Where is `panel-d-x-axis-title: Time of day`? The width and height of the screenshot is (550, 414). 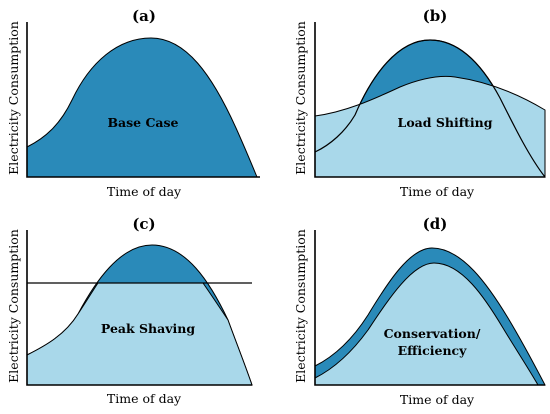
panel-d-x-axis-title: Time of day is located at coordinates (437, 399).